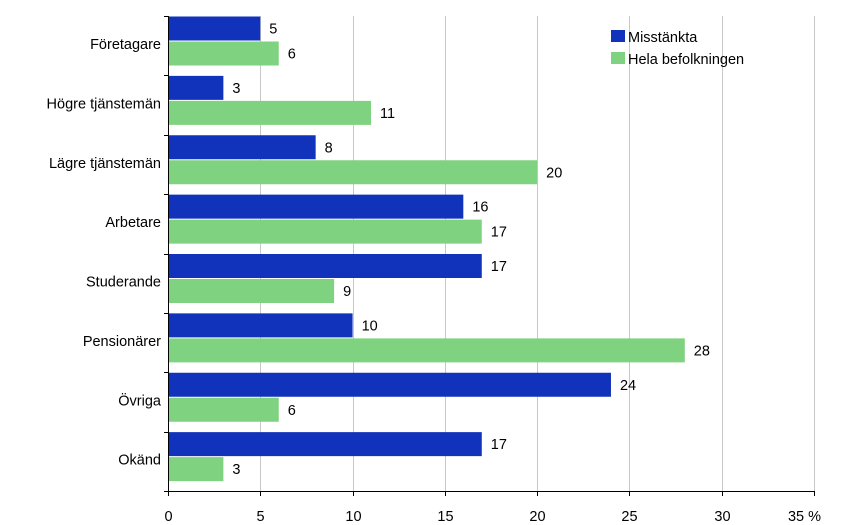 The height and width of the screenshot is (525, 845). Describe the element at coordinates (480, 208) in the screenshot. I see `value-label: 16` at that location.